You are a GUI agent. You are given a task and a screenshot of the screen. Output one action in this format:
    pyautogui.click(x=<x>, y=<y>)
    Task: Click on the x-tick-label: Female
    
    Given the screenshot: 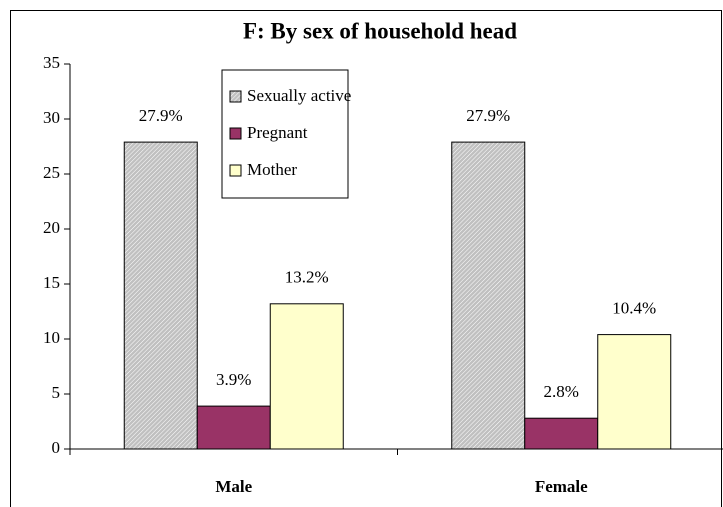 What is the action you would take?
    pyautogui.click(x=561, y=486)
    